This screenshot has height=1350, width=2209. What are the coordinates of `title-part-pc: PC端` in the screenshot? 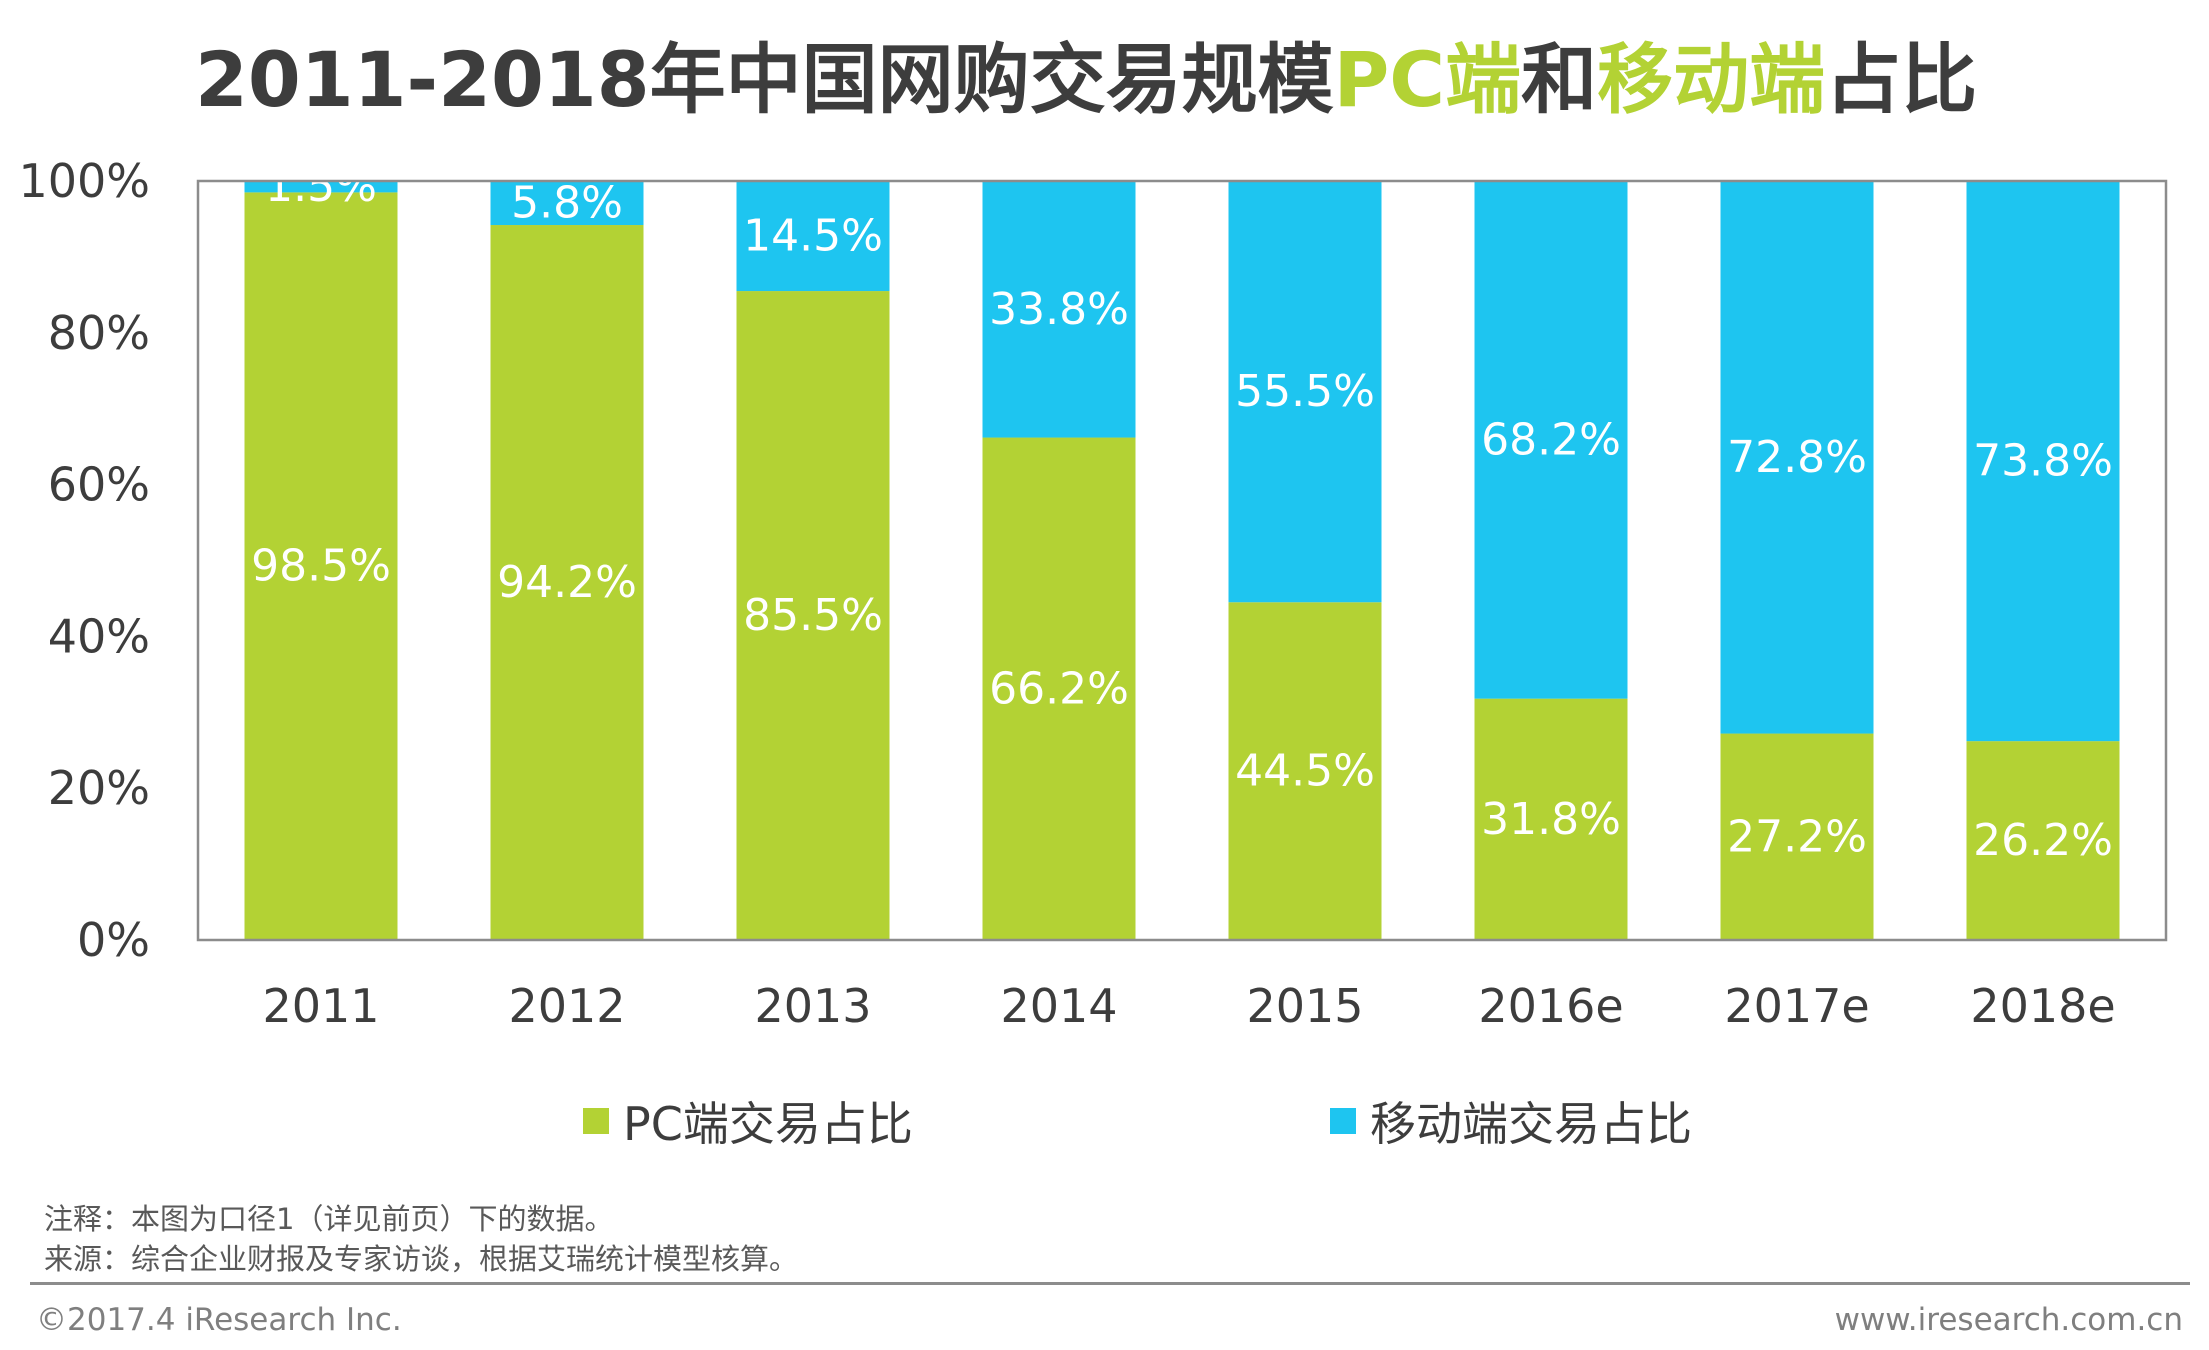 It's located at (1427, 79).